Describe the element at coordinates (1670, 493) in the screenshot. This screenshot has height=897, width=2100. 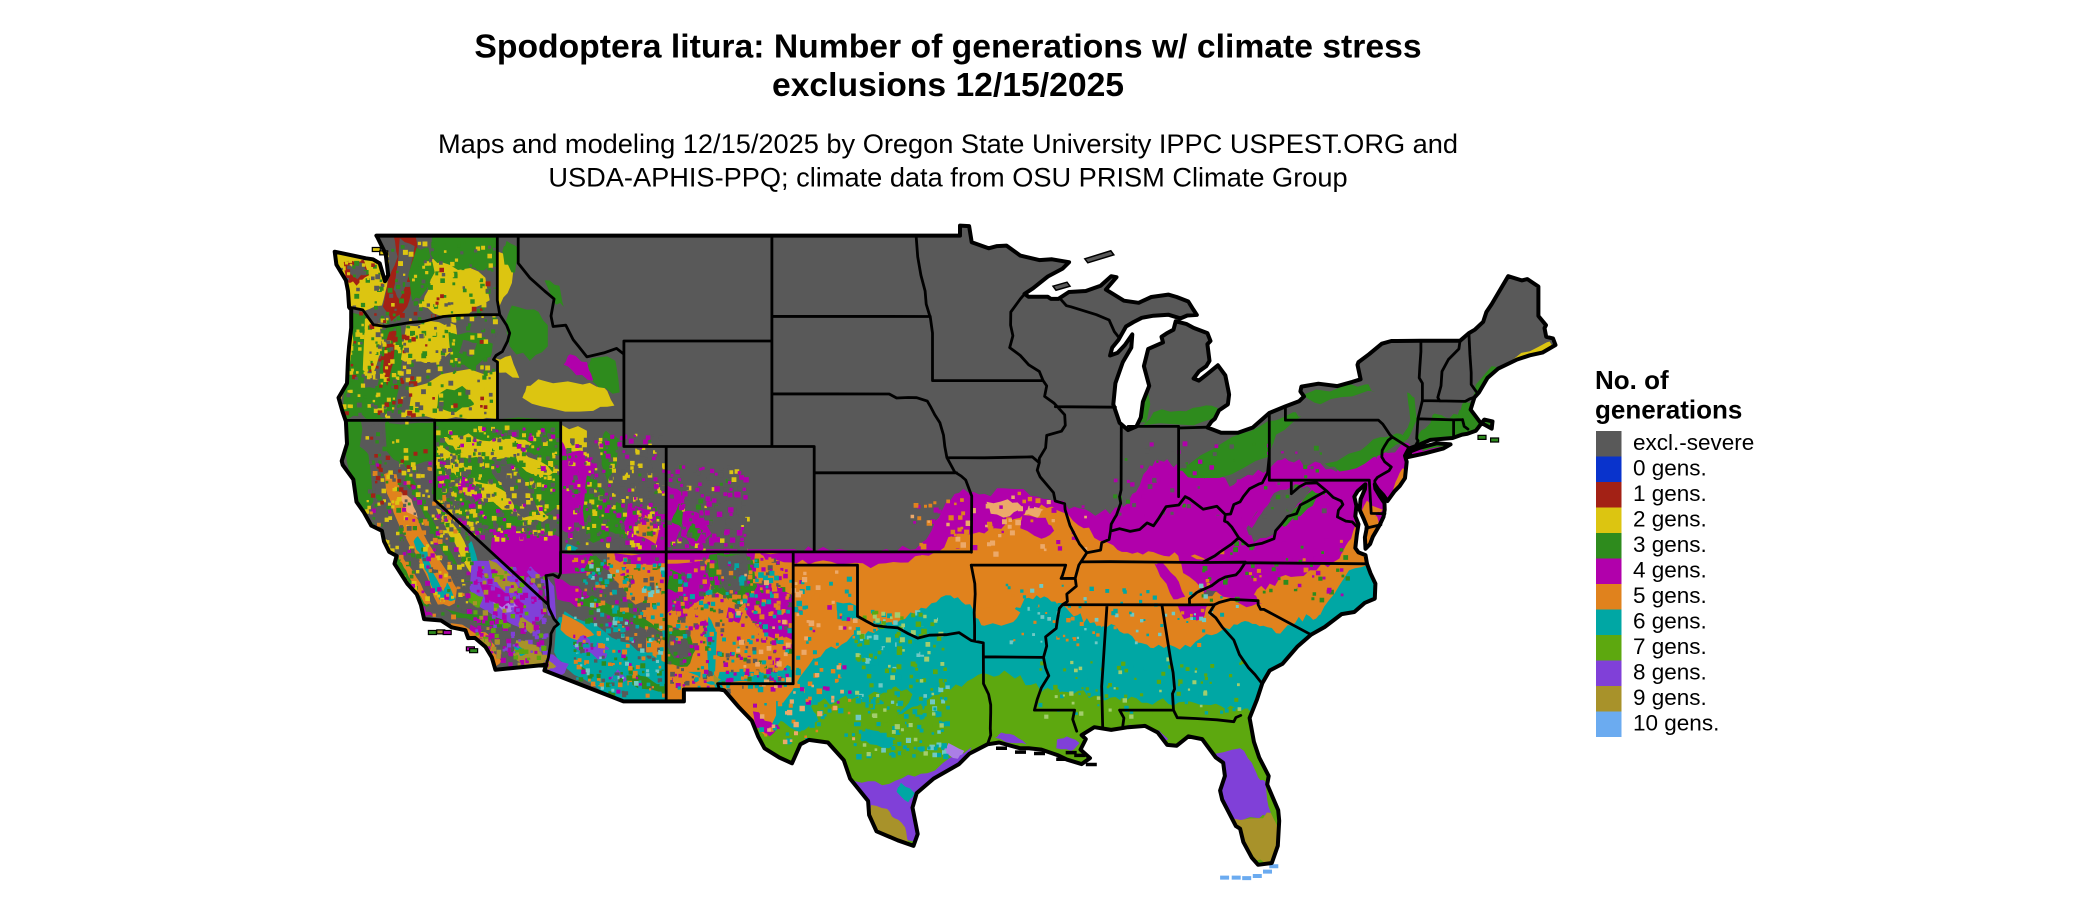
I see `svg-text: 1 gens.` at that location.